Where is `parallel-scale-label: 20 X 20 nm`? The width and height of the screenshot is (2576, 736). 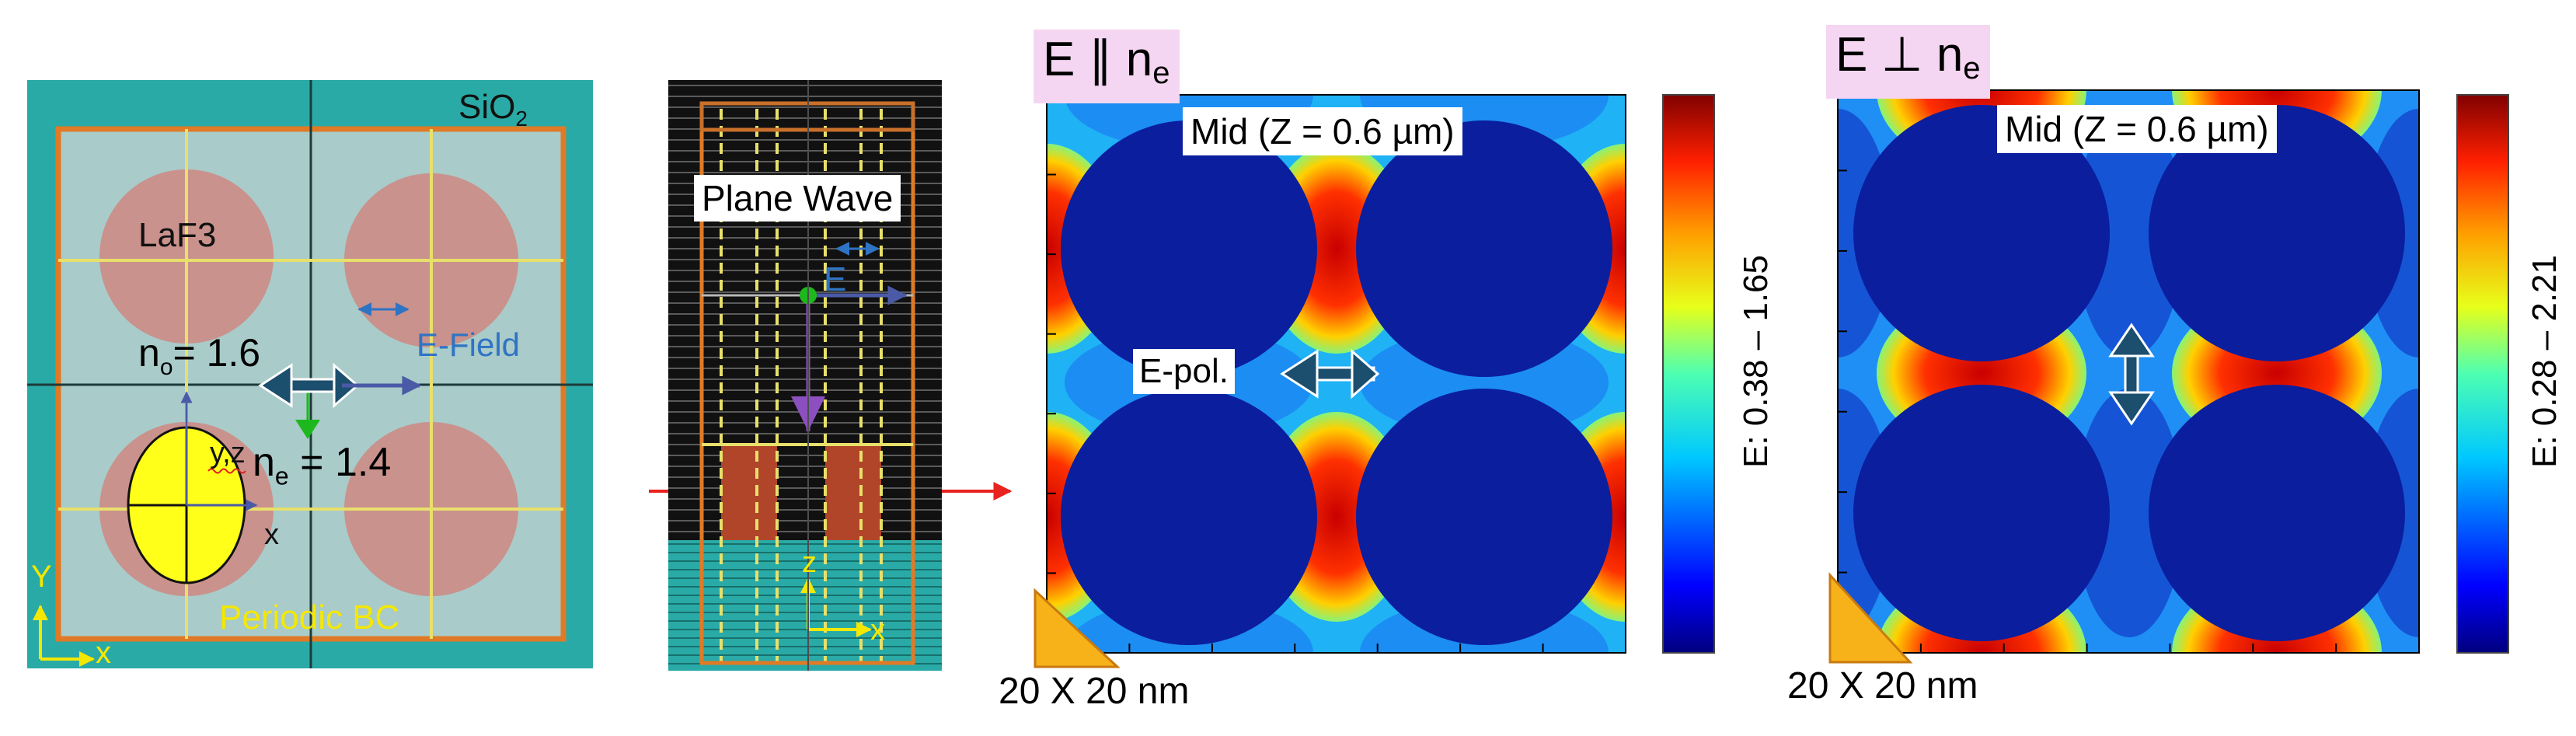
parallel-scale-label: 20 X 20 nm is located at coordinates (1094, 691).